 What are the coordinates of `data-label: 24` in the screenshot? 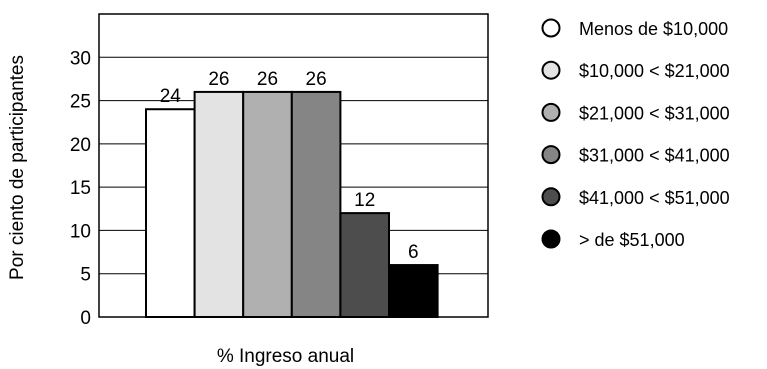 It's located at (171, 96).